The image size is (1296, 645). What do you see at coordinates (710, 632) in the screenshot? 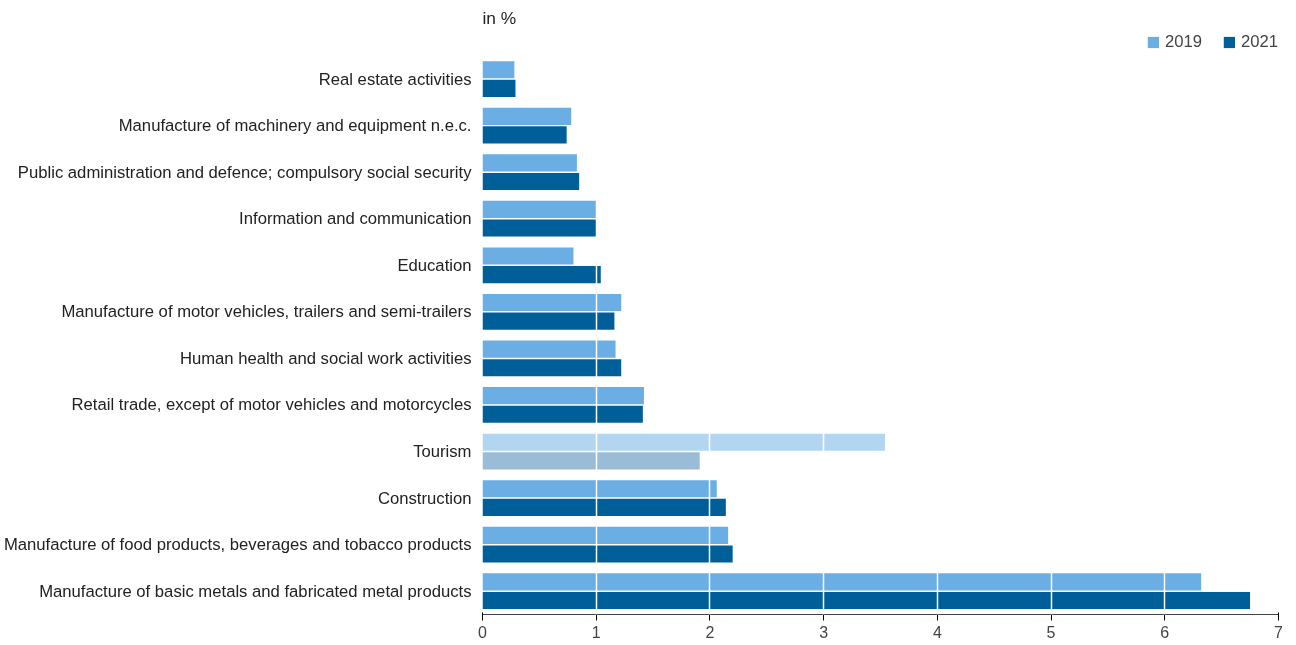
I see `x-tick-label: 2` at bounding box center [710, 632].